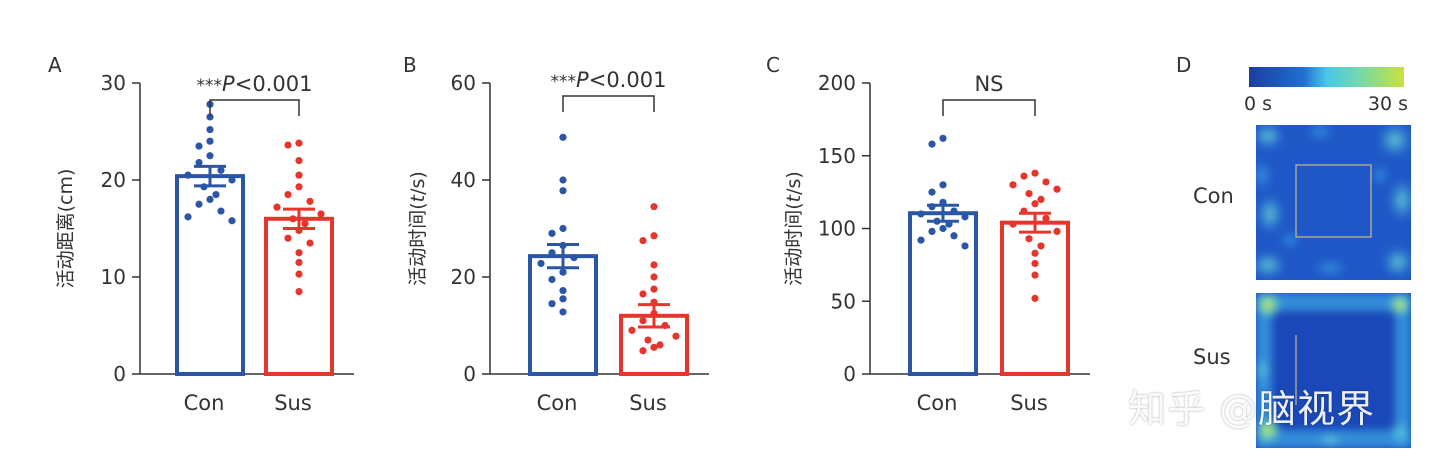  I want to click on panel-label-a: A, so click(55, 65).